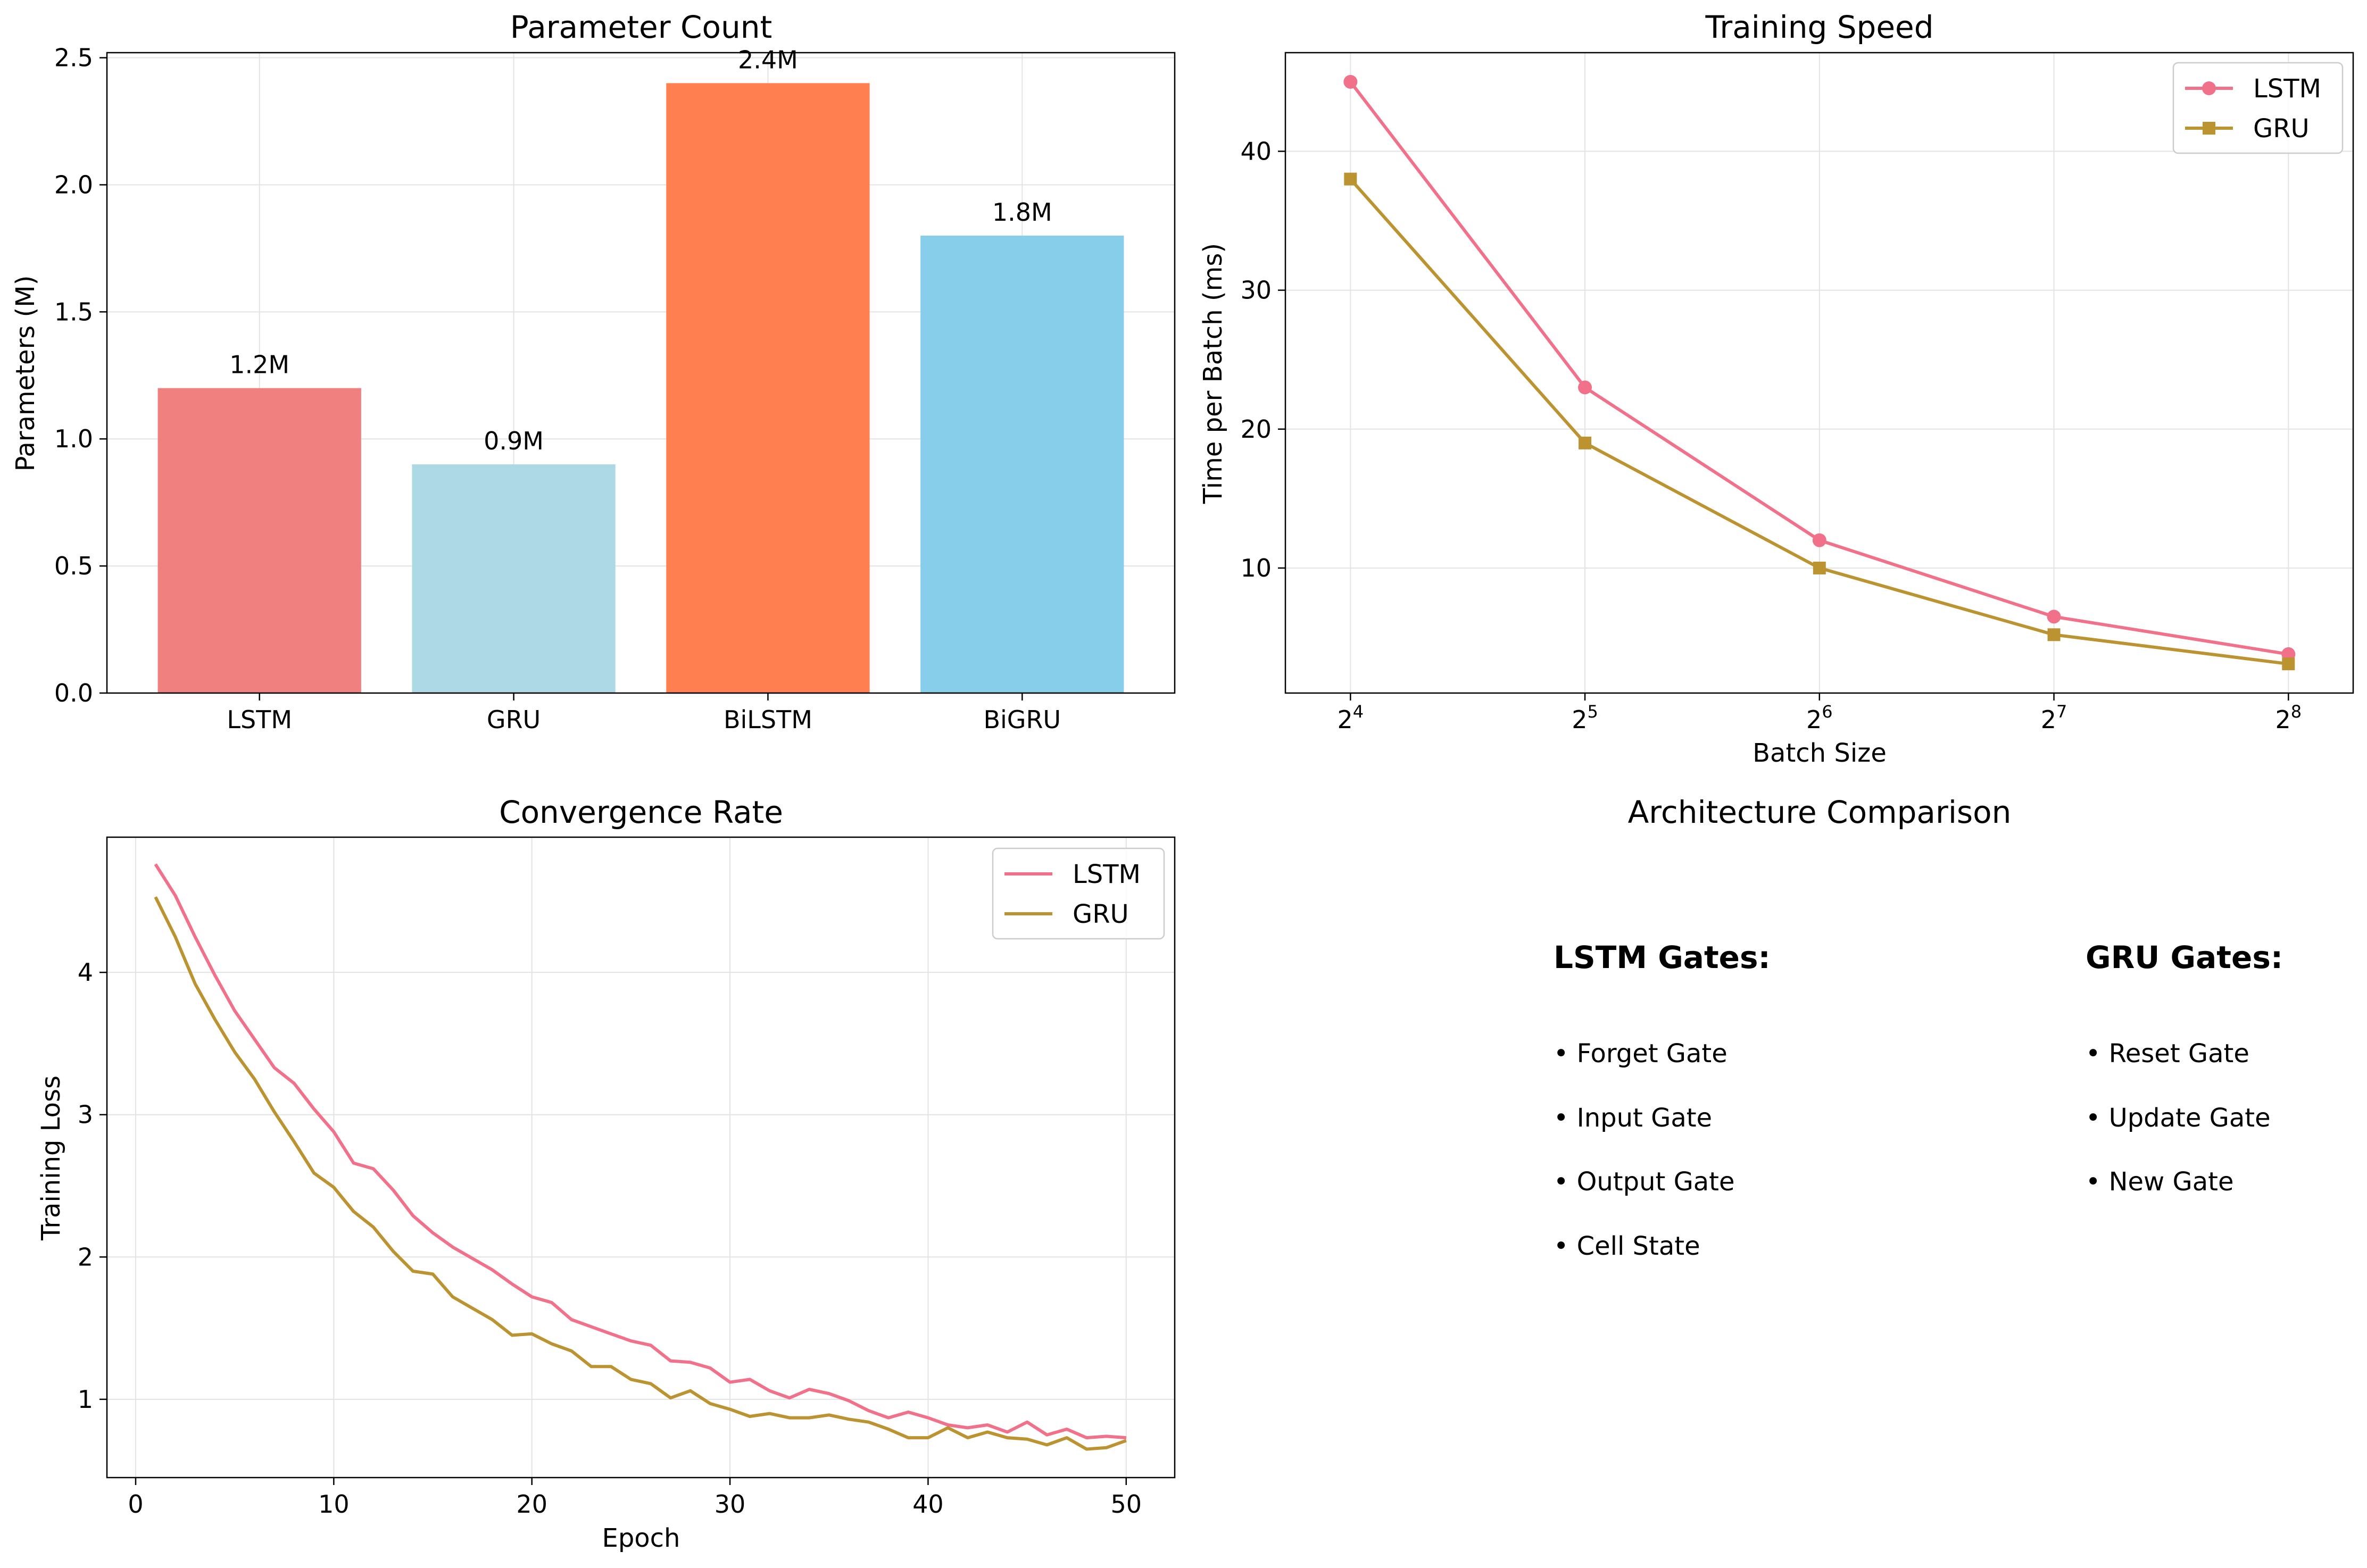 The height and width of the screenshot is (1568, 2367). What do you see at coordinates (1022, 212) in the screenshot?
I see `bar-value-label: 1.8M` at bounding box center [1022, 212].